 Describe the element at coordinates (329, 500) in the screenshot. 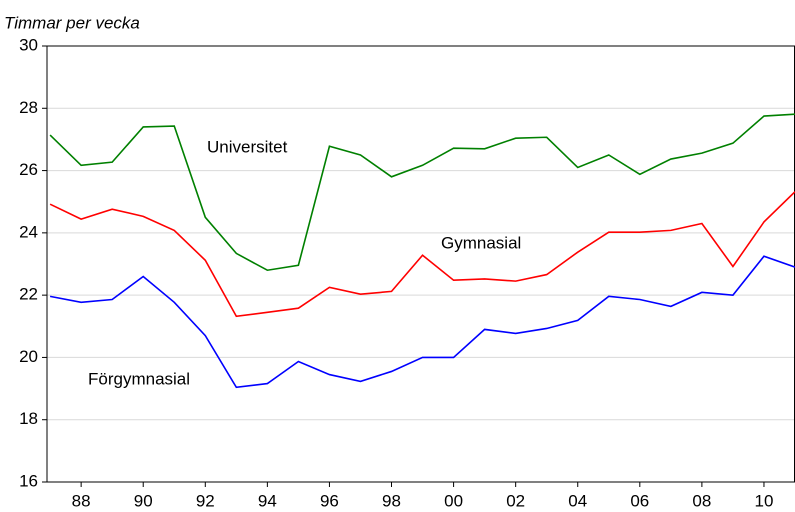

I see `x-tick-label: 96` at that location.